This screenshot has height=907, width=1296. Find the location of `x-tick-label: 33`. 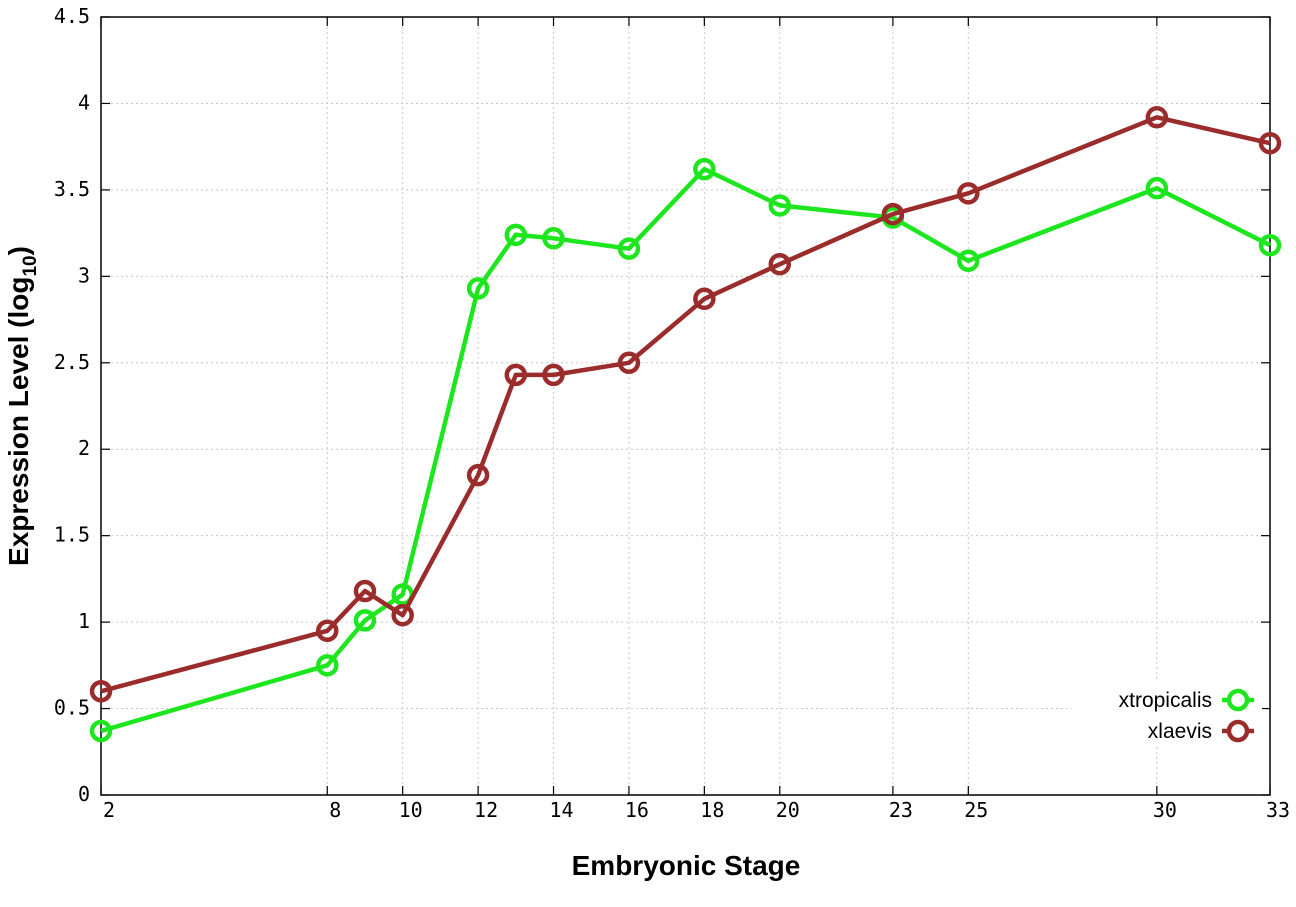

x-tick-label: 33 is located at coordinates (1278, 810).